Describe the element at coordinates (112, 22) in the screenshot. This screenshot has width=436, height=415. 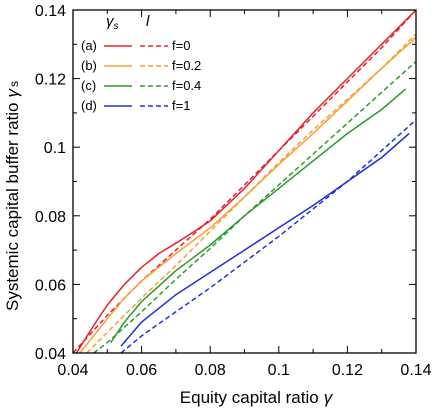
I see `legend-head-solid: γs` at that location.